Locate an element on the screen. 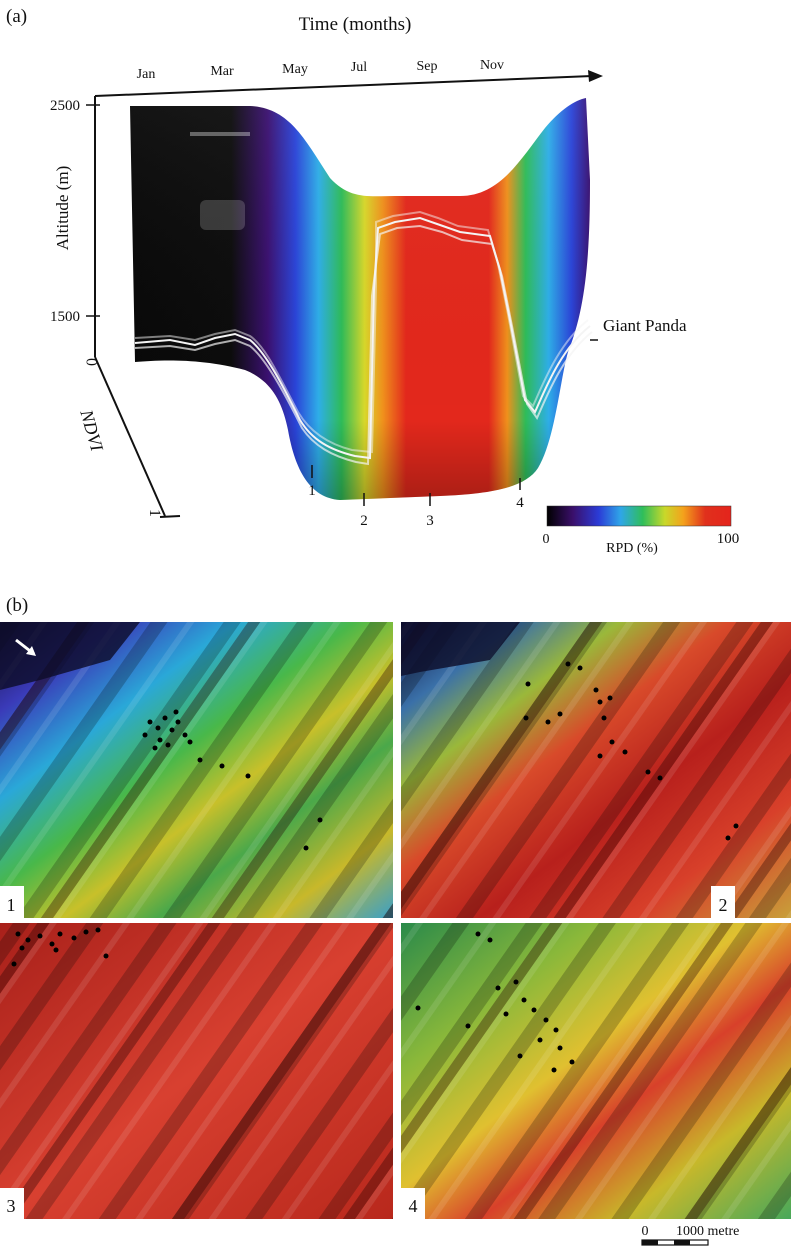 The height and width of the screenshot is (1250, 791). ndvi-tick is located at coordinates (170, 516).